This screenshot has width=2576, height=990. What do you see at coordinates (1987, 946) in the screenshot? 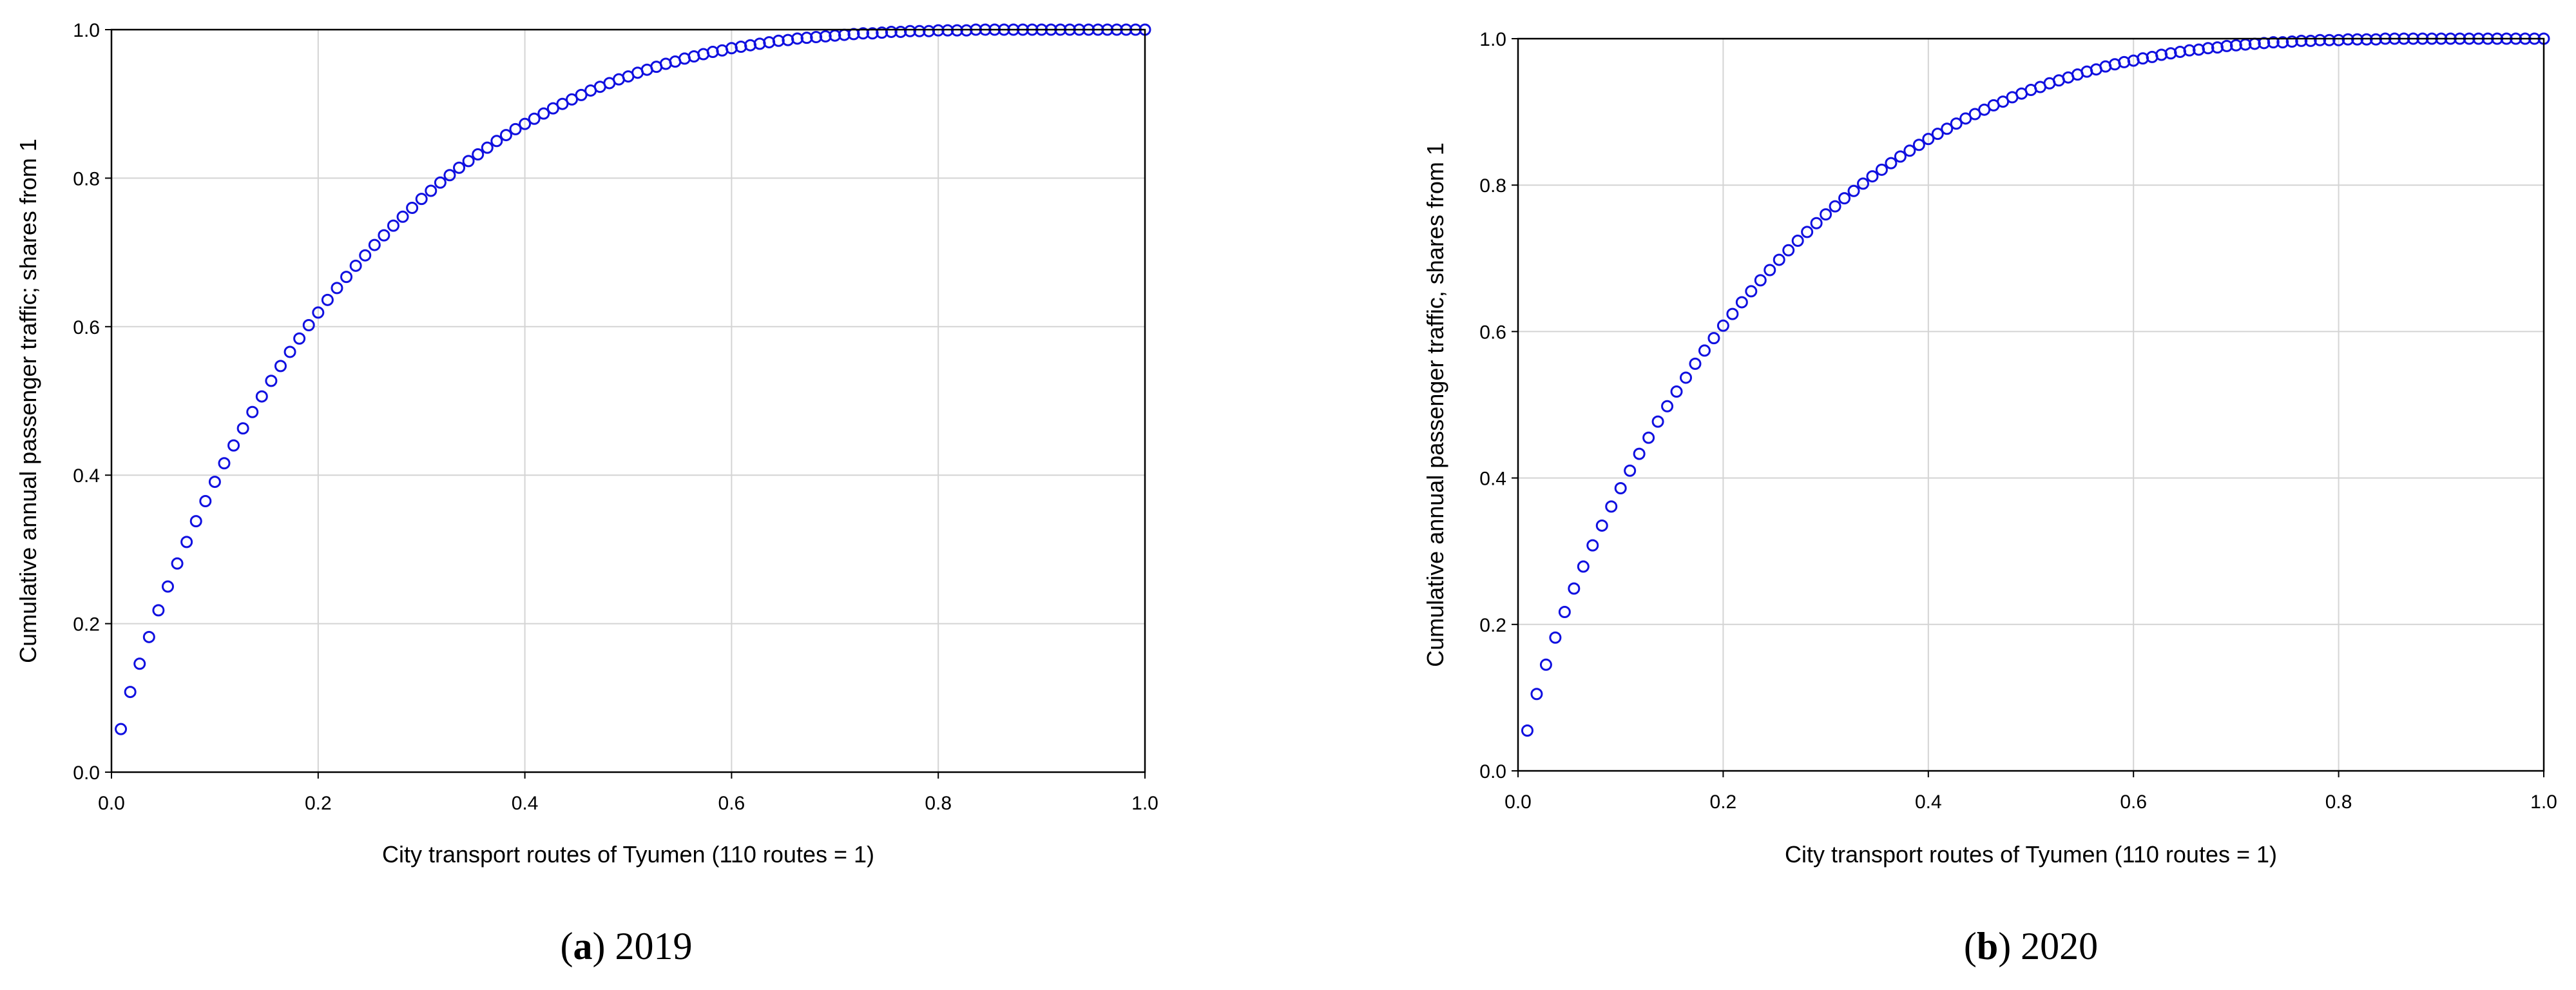
I see `caption-letter: b` at bounding box center [1987, 946].